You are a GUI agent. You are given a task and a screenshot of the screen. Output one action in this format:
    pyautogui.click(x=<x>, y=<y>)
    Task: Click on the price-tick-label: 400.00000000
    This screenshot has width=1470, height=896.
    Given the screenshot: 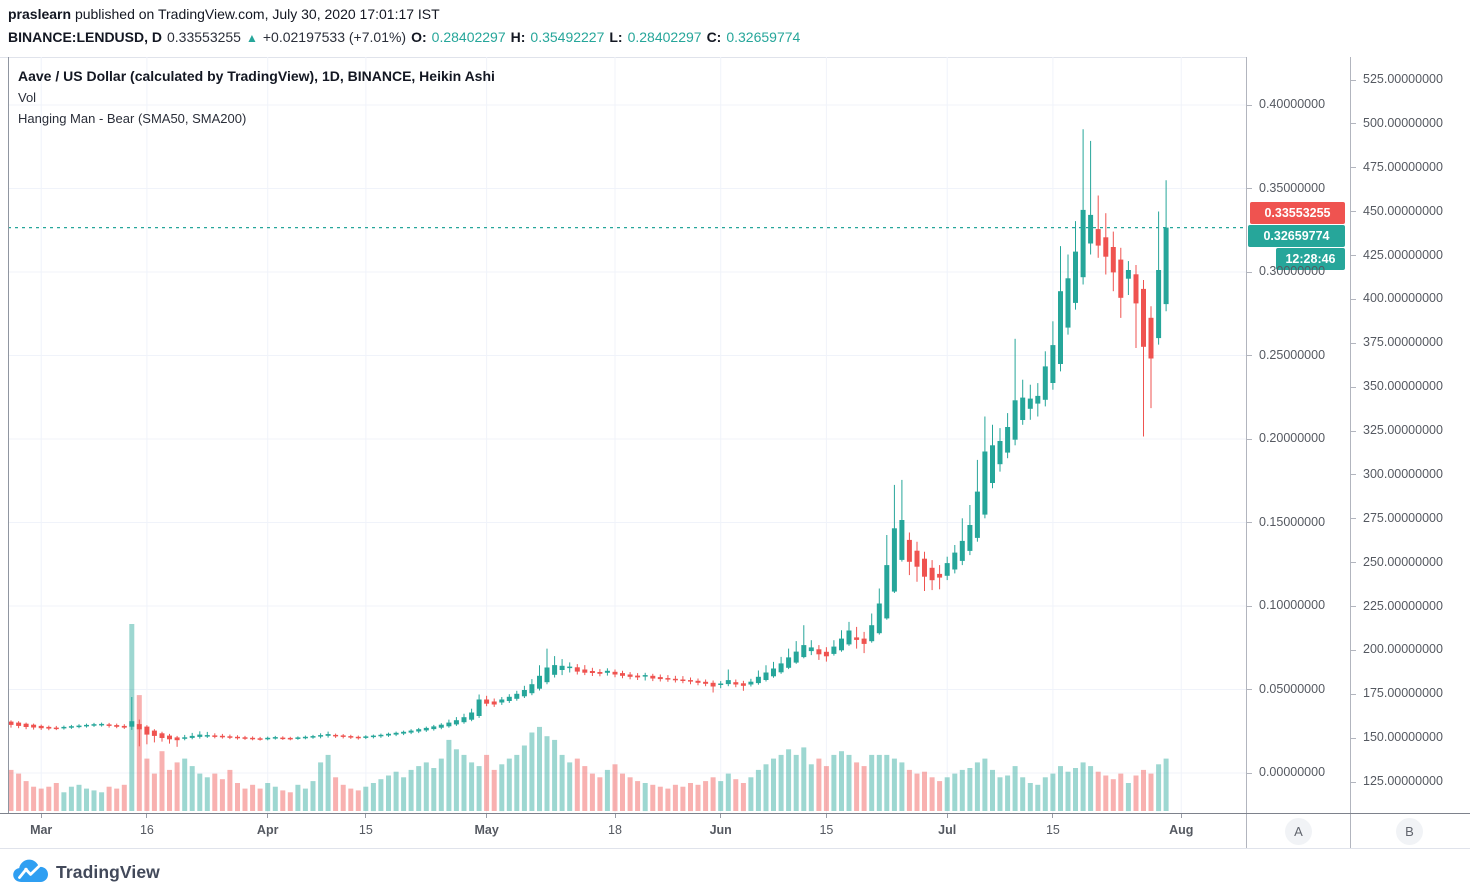 What is the action you would take?
    pyautogui.click(x=1403, y=298)
    